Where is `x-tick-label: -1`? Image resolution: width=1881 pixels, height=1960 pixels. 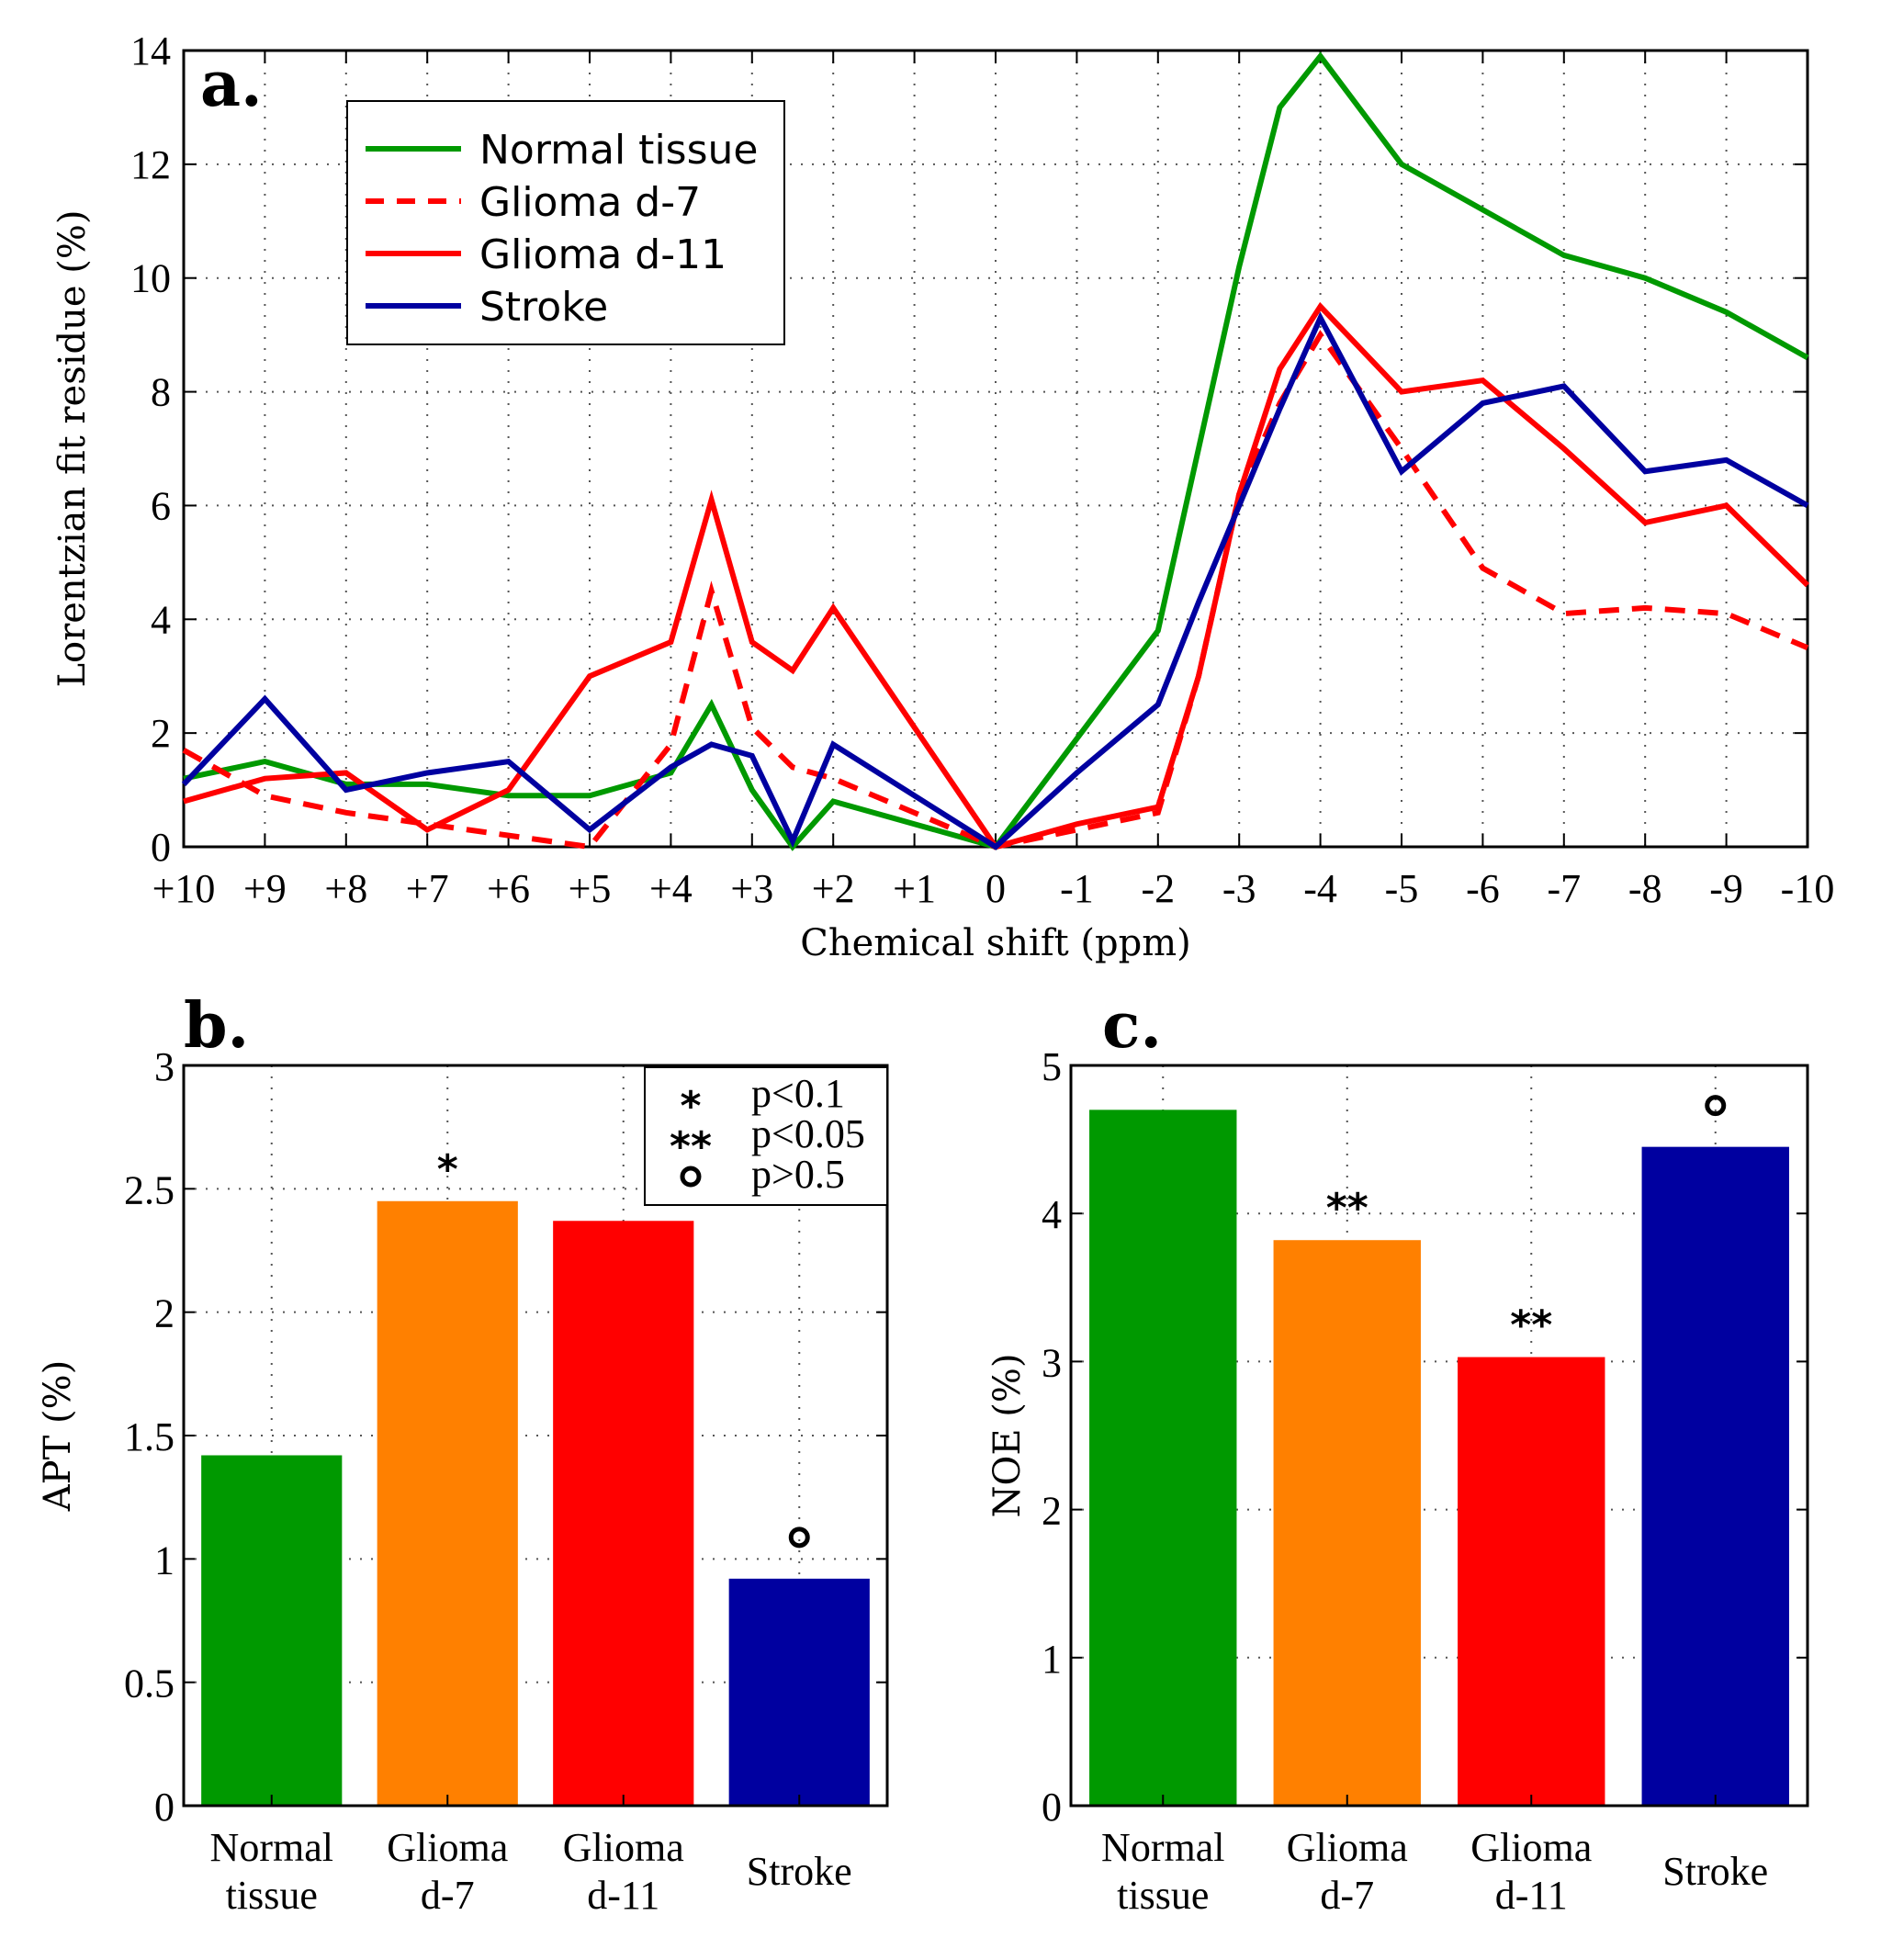
x-tick-label: -1 is located at coordinates (1077, 888).